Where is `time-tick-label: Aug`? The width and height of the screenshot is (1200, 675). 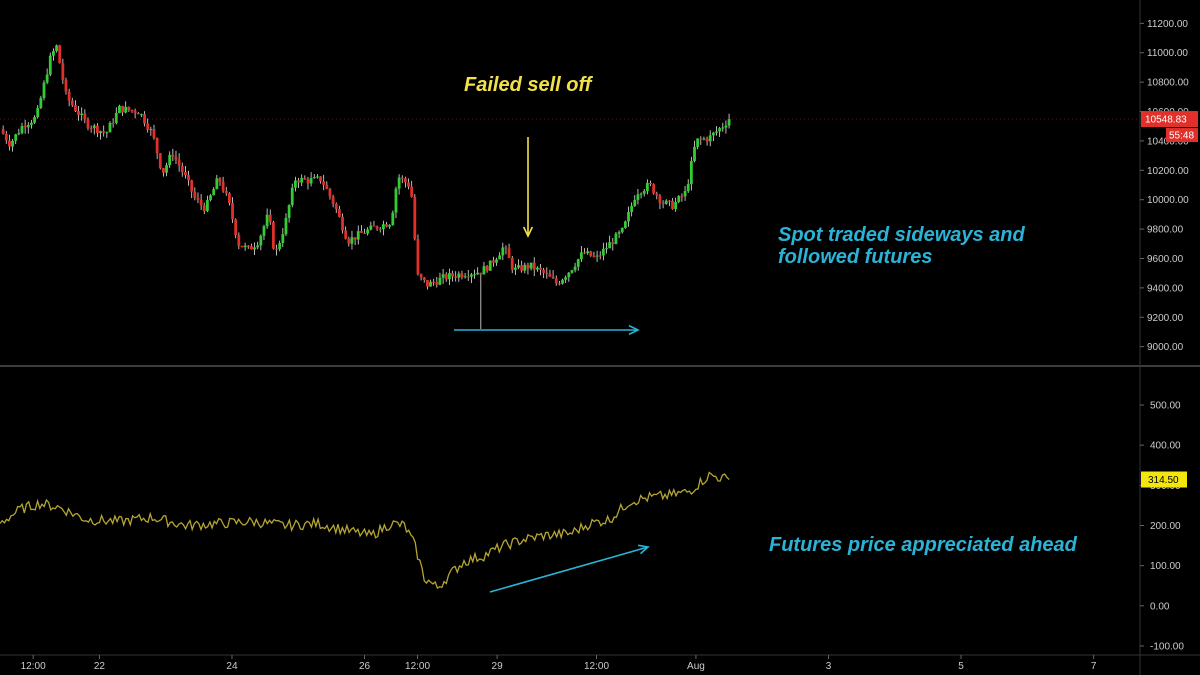
time-tick-label: Aug is located at coordinates (696, 666).